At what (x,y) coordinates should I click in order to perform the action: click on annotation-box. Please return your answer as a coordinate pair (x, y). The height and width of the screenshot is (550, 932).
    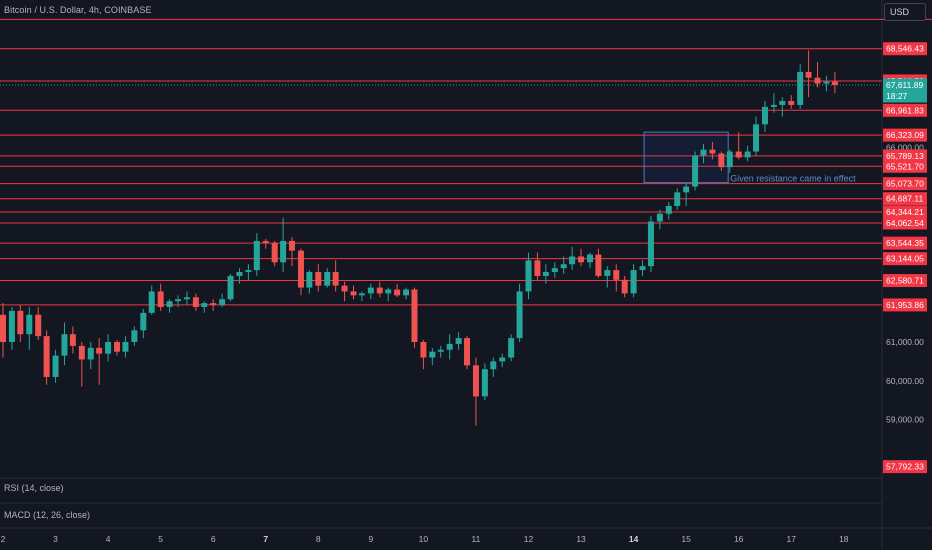
    Looking at the image, I should click on (686, 157).